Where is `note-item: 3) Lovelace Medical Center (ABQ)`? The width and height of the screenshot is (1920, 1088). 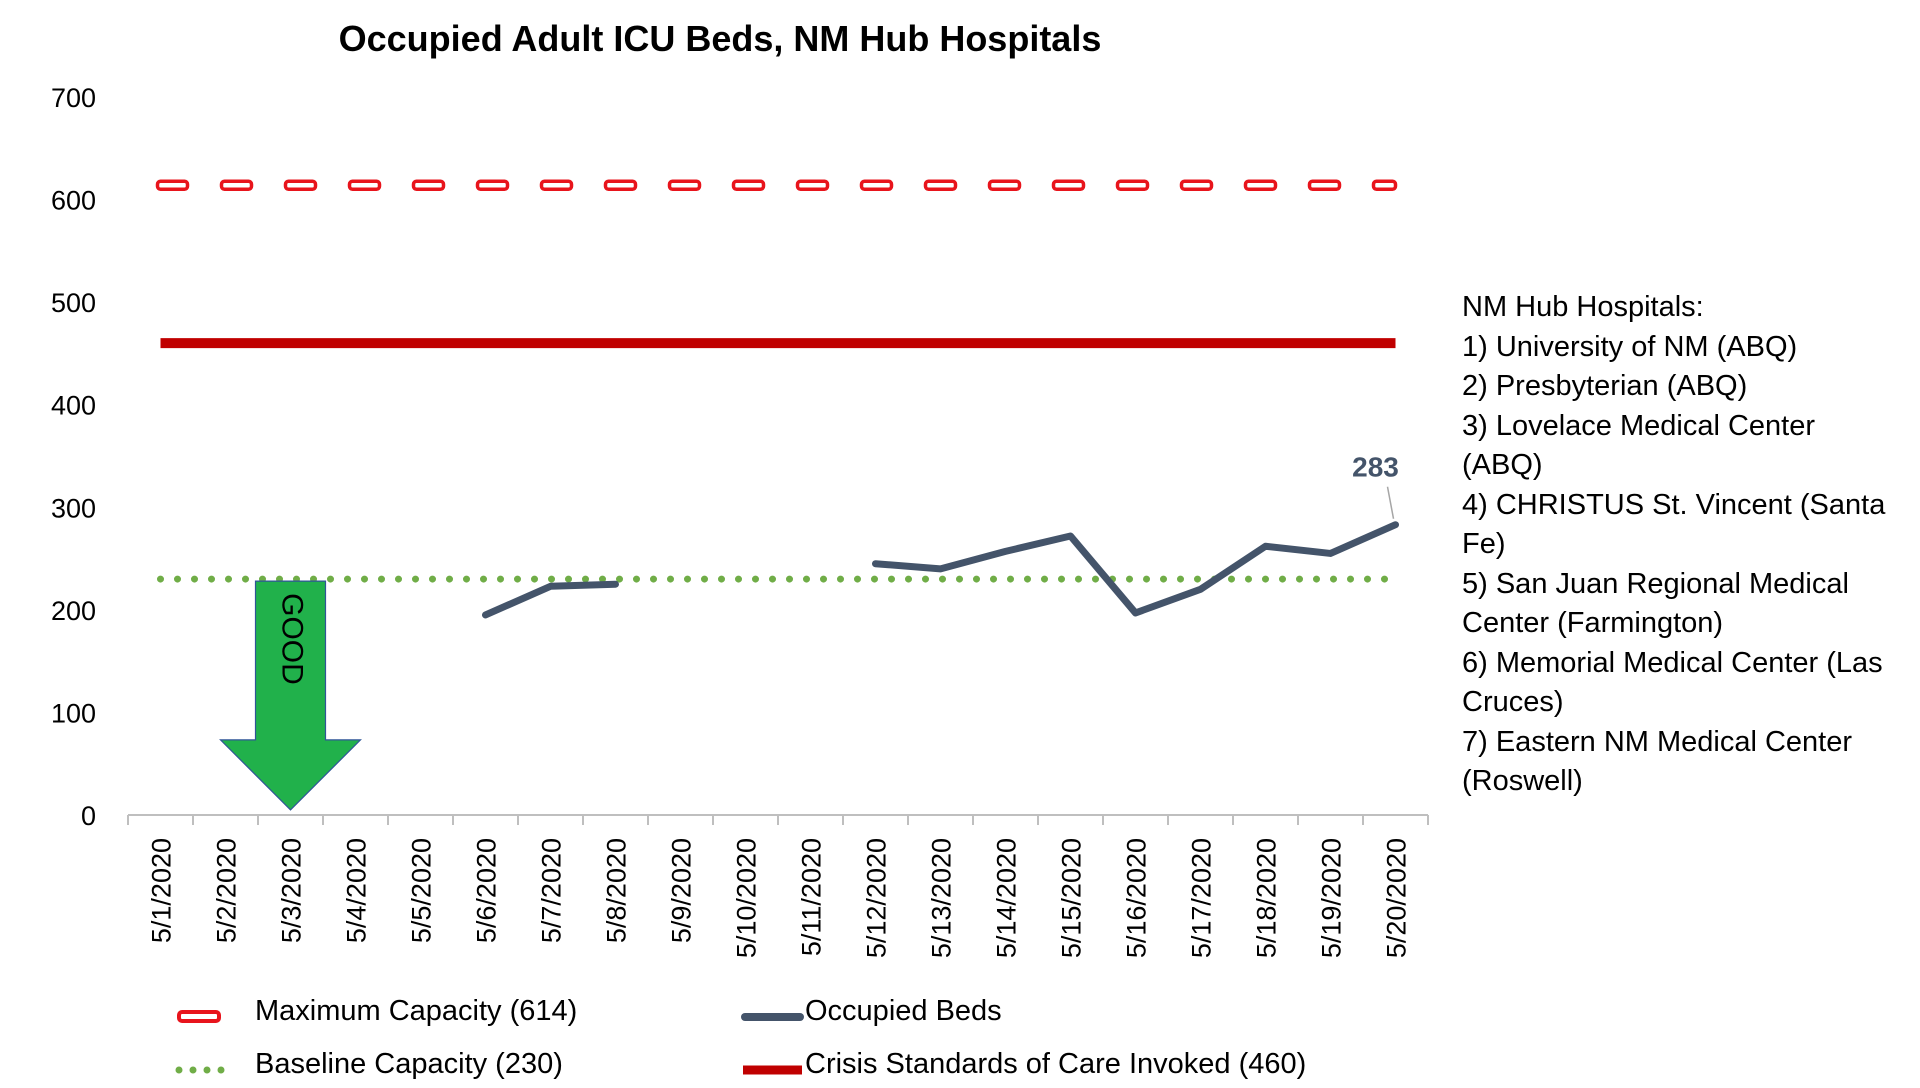
note-item: 3) Lovelace Medical Center (ABQ) is located at coordinates (1682, 446).